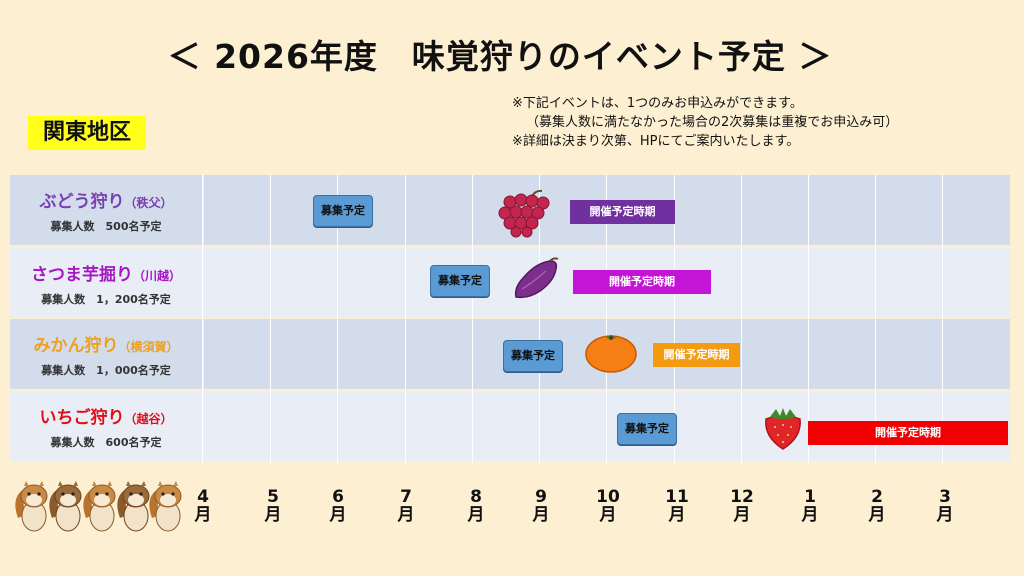 The width and height of the screenshot is (1024, 576). I want to click on event-label: さつま芋掘り（川越） 募集人数 1，200名予定, so click(106, 283).